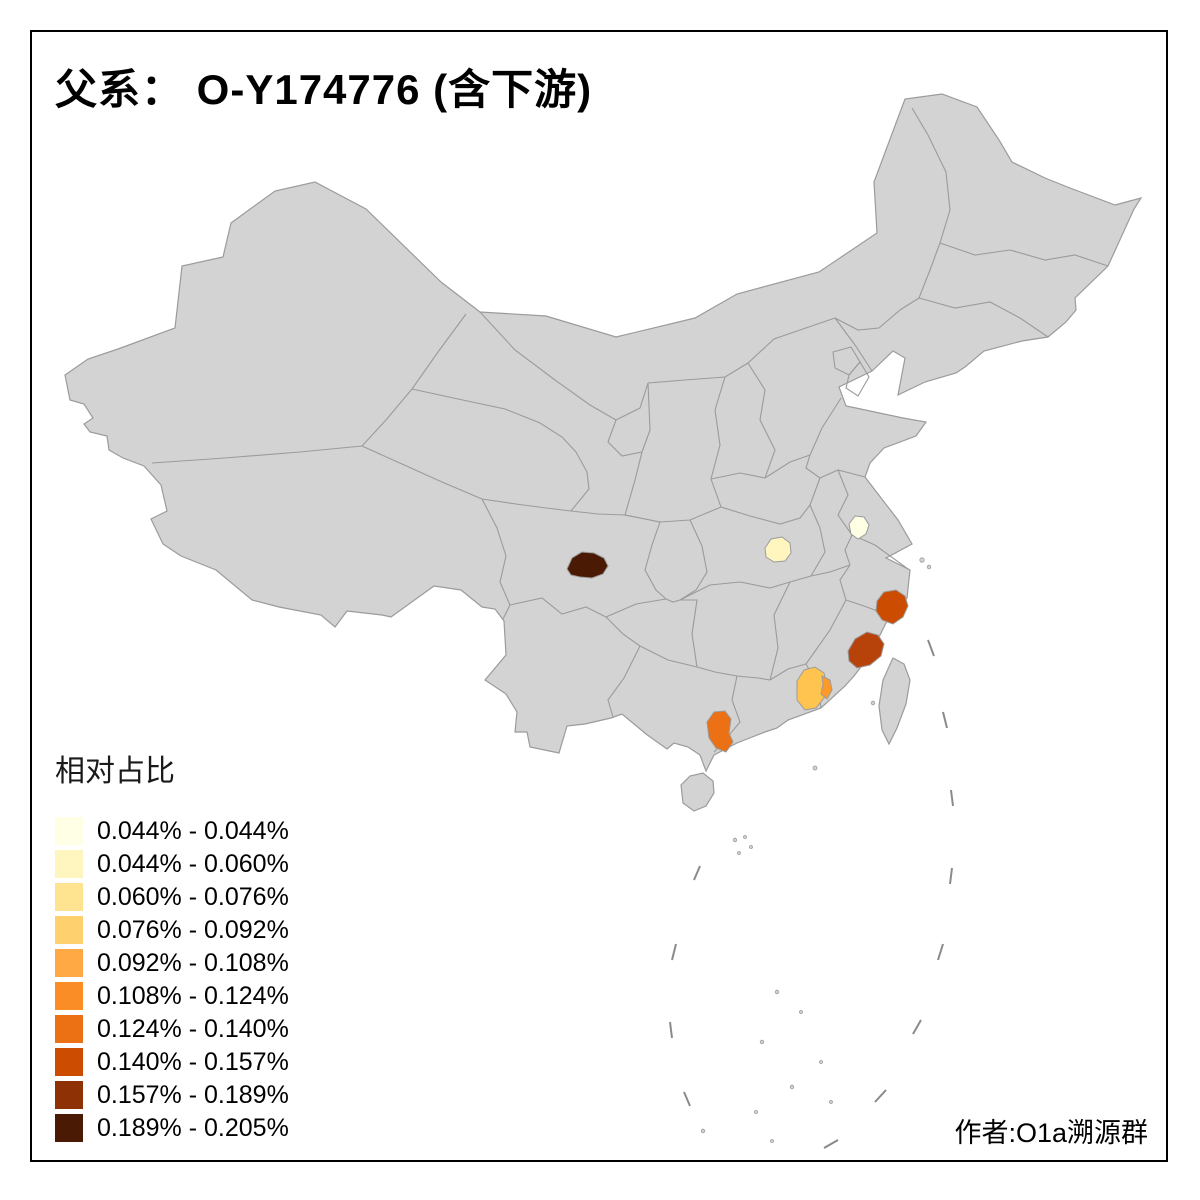  Describe the element at coordinates (193, 1094) in the screenshot. I see `legend-label: 0.157% - 0.189%` at that location.